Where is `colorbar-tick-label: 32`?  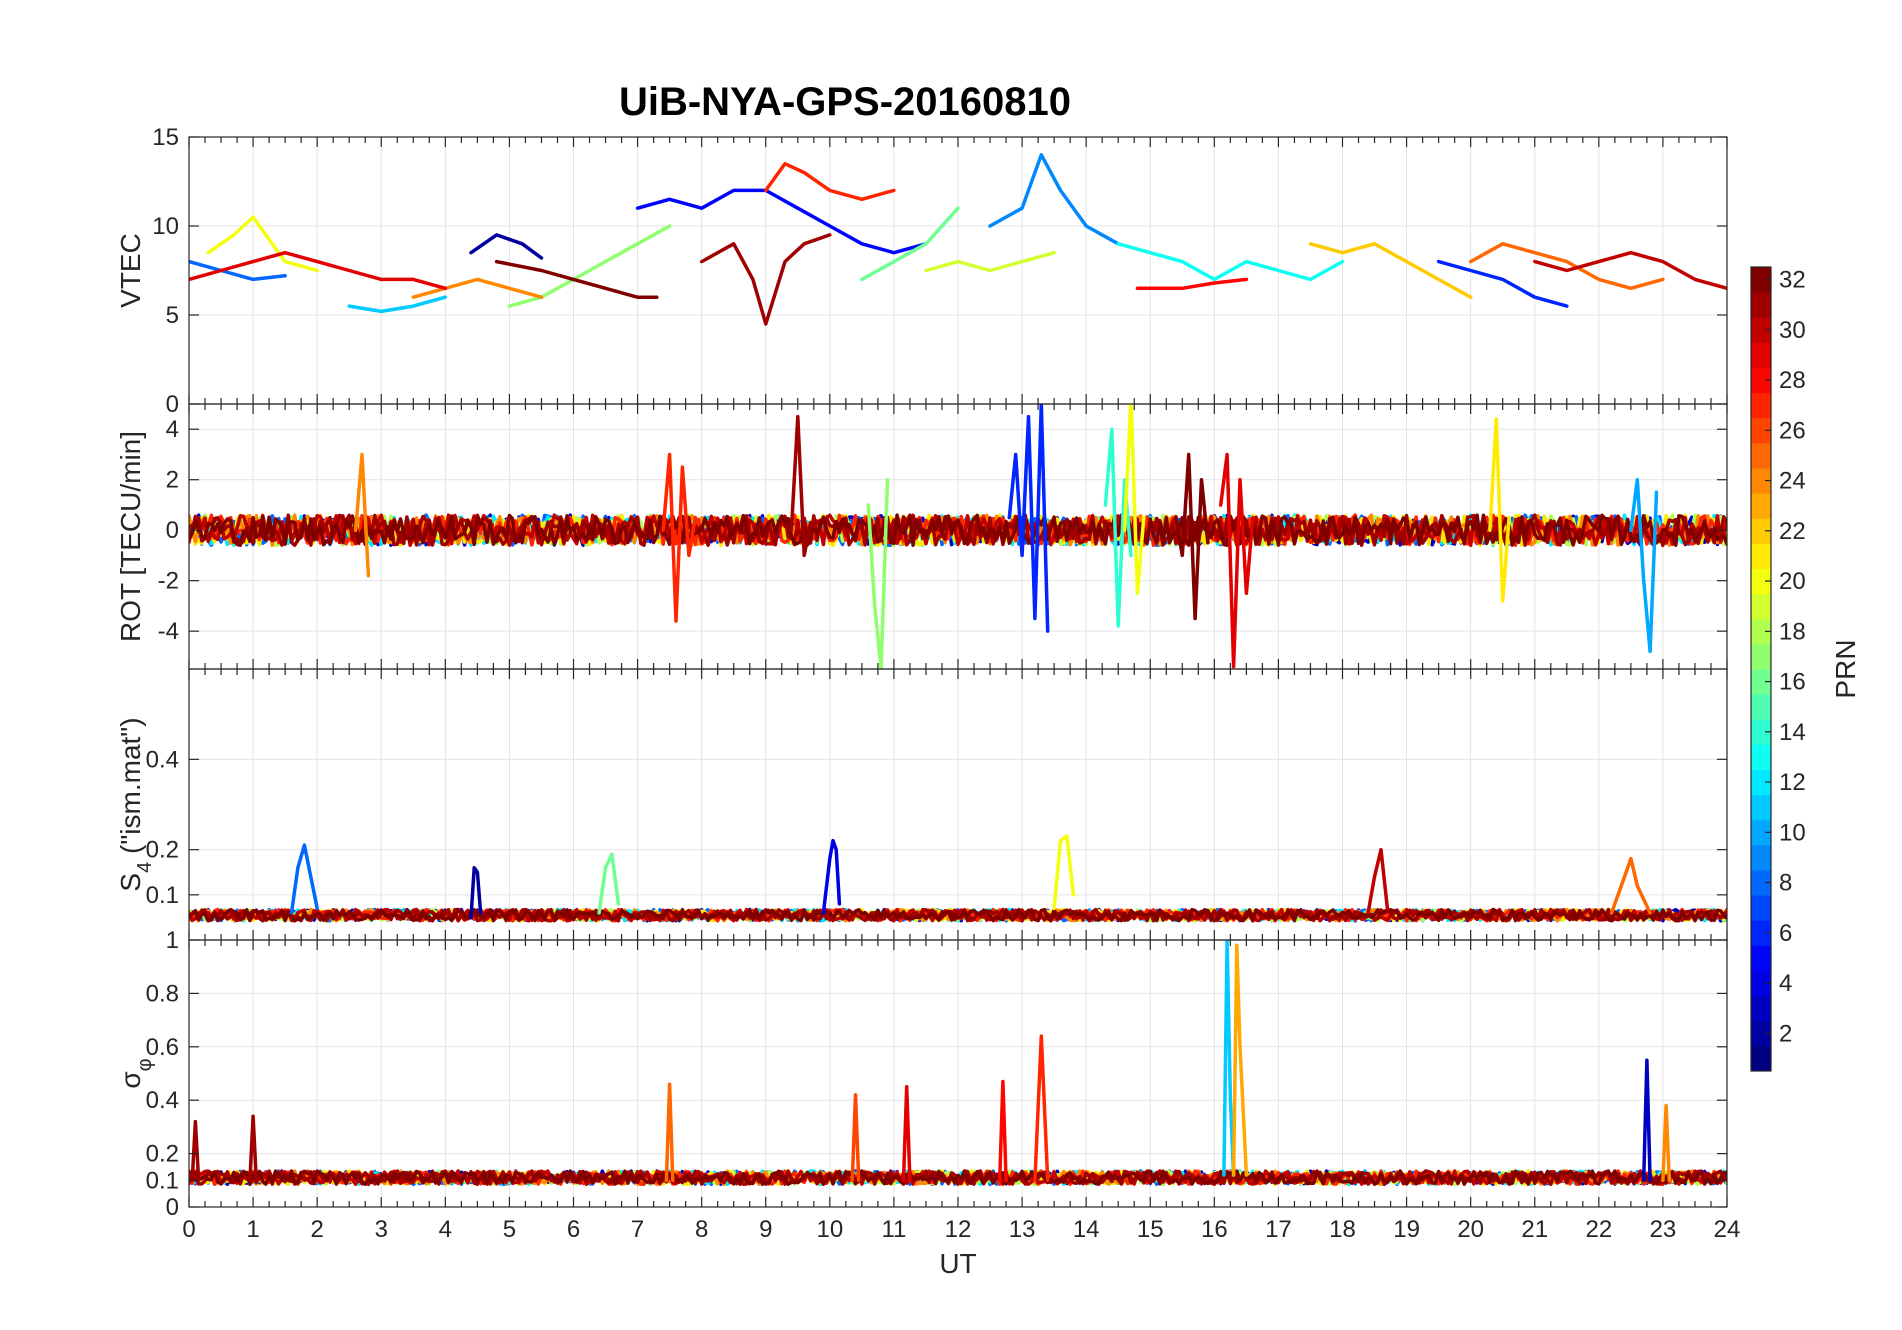
colorbar-tick-label: 32 is located at coordinates (1792, 280).